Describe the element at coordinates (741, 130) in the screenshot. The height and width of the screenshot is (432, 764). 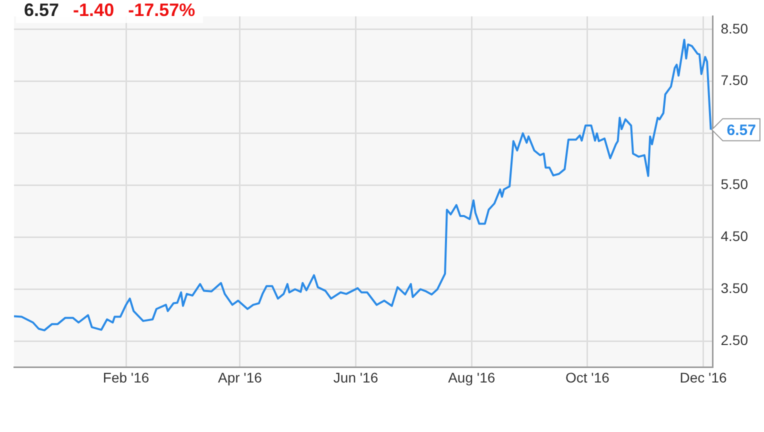
I see `data-label: 6.57` at that location.